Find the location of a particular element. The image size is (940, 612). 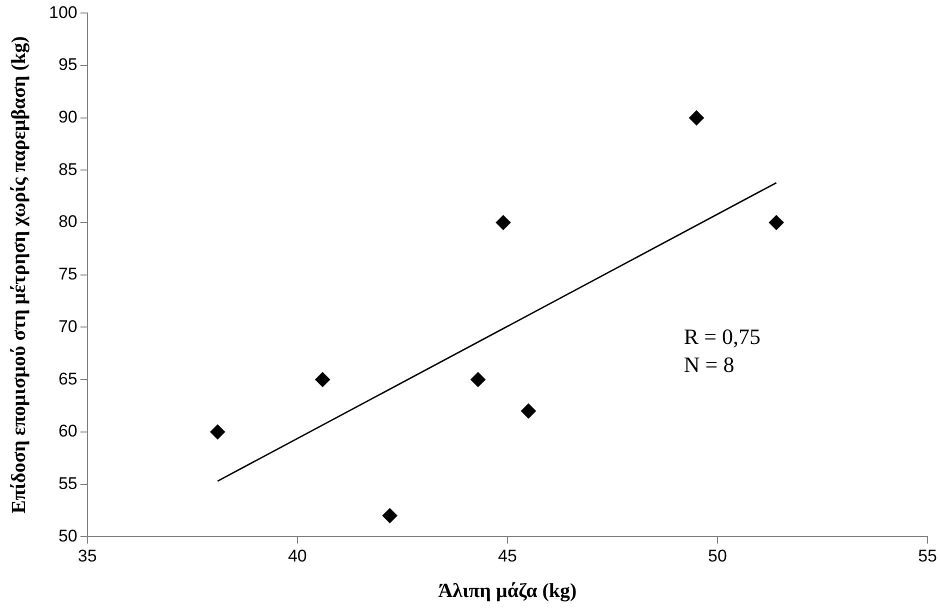

y-tick-label: 50 is located at coordinates (68, 536).